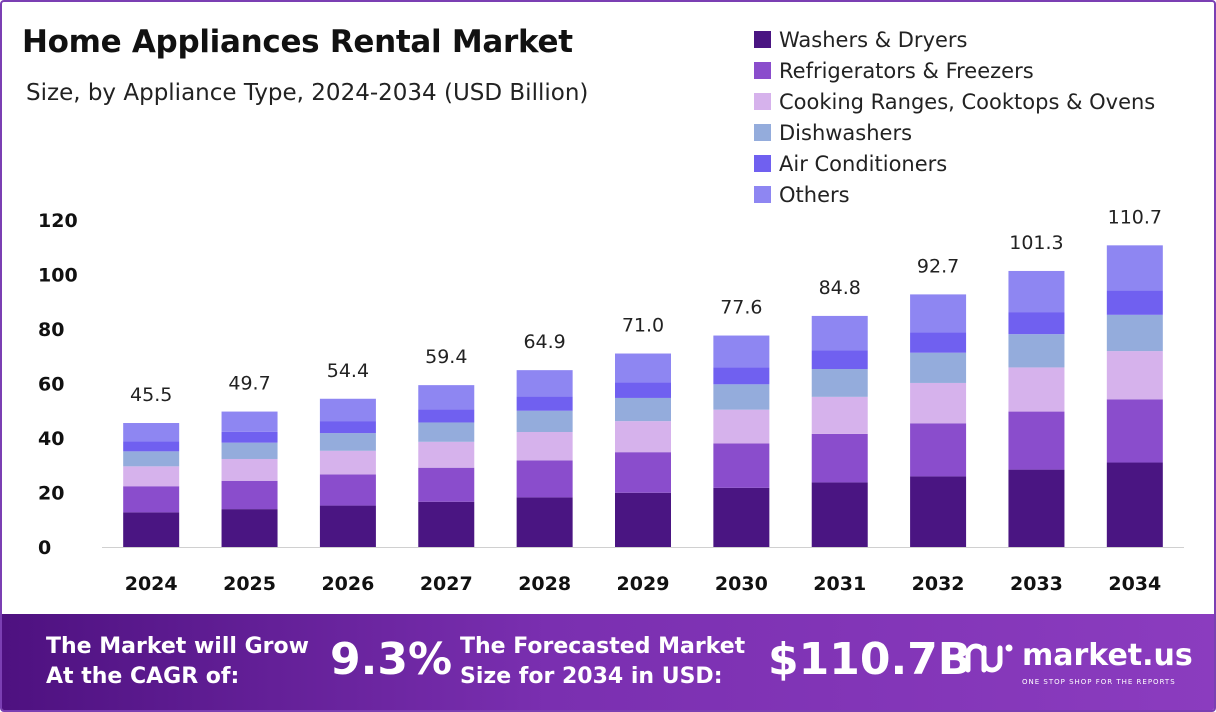  What do you see at coordinates (1107, 655) in the screenshot?
I see `brand-name: market.us` at bounding box center [1107, 655].